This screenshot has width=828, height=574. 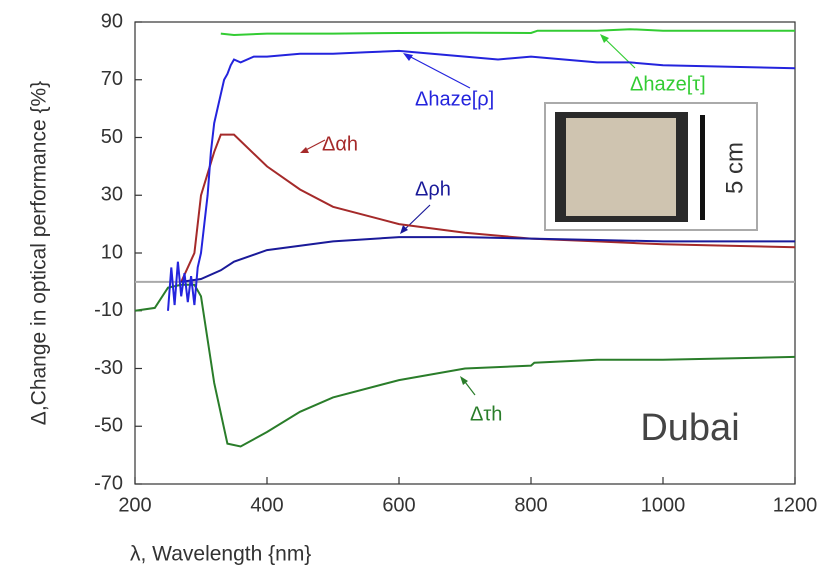 I want to click on y-tick-label: 10, so click(x=112, y=252).